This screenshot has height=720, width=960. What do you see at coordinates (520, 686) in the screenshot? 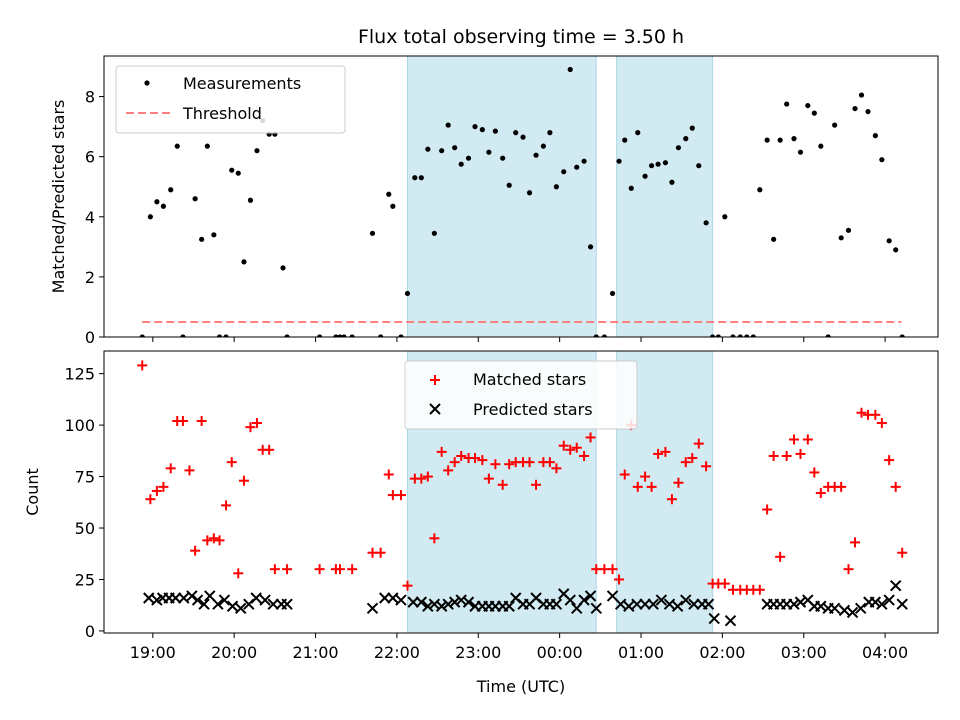
I see `x-axis-label: Time (UTC)` at bounding box center [520, 686].